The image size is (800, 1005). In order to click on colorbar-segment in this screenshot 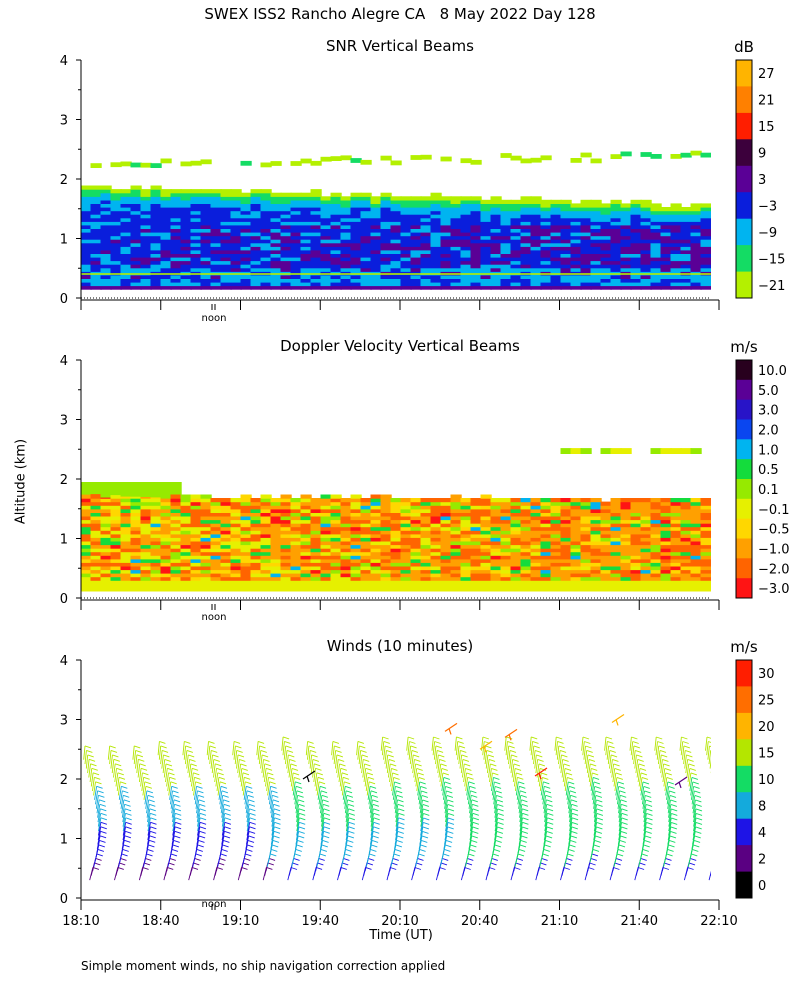, I will do `click(744, 285)`.